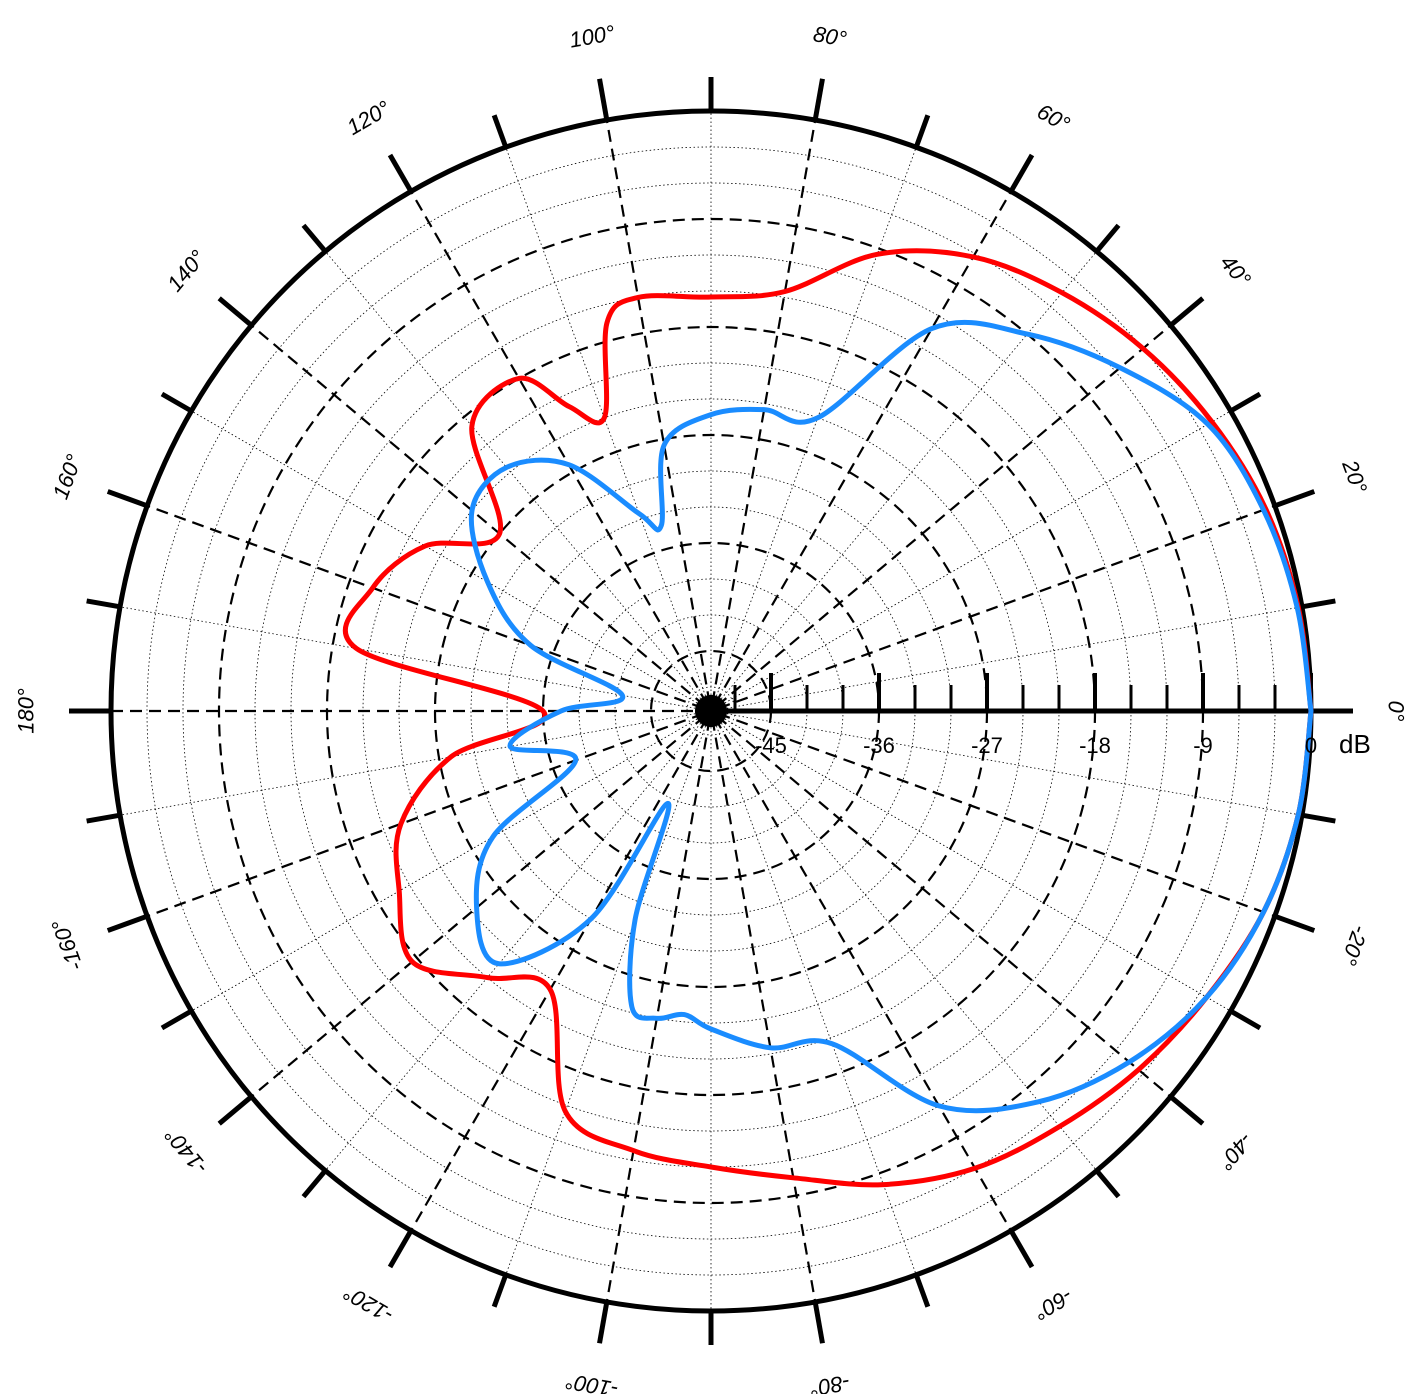 Image resolution: width=1409 pixels, height=1394 pixels. Describe the element at coordinates (591, 36) in the screenshot. I see `angle-tick-label: 100°` at that location.